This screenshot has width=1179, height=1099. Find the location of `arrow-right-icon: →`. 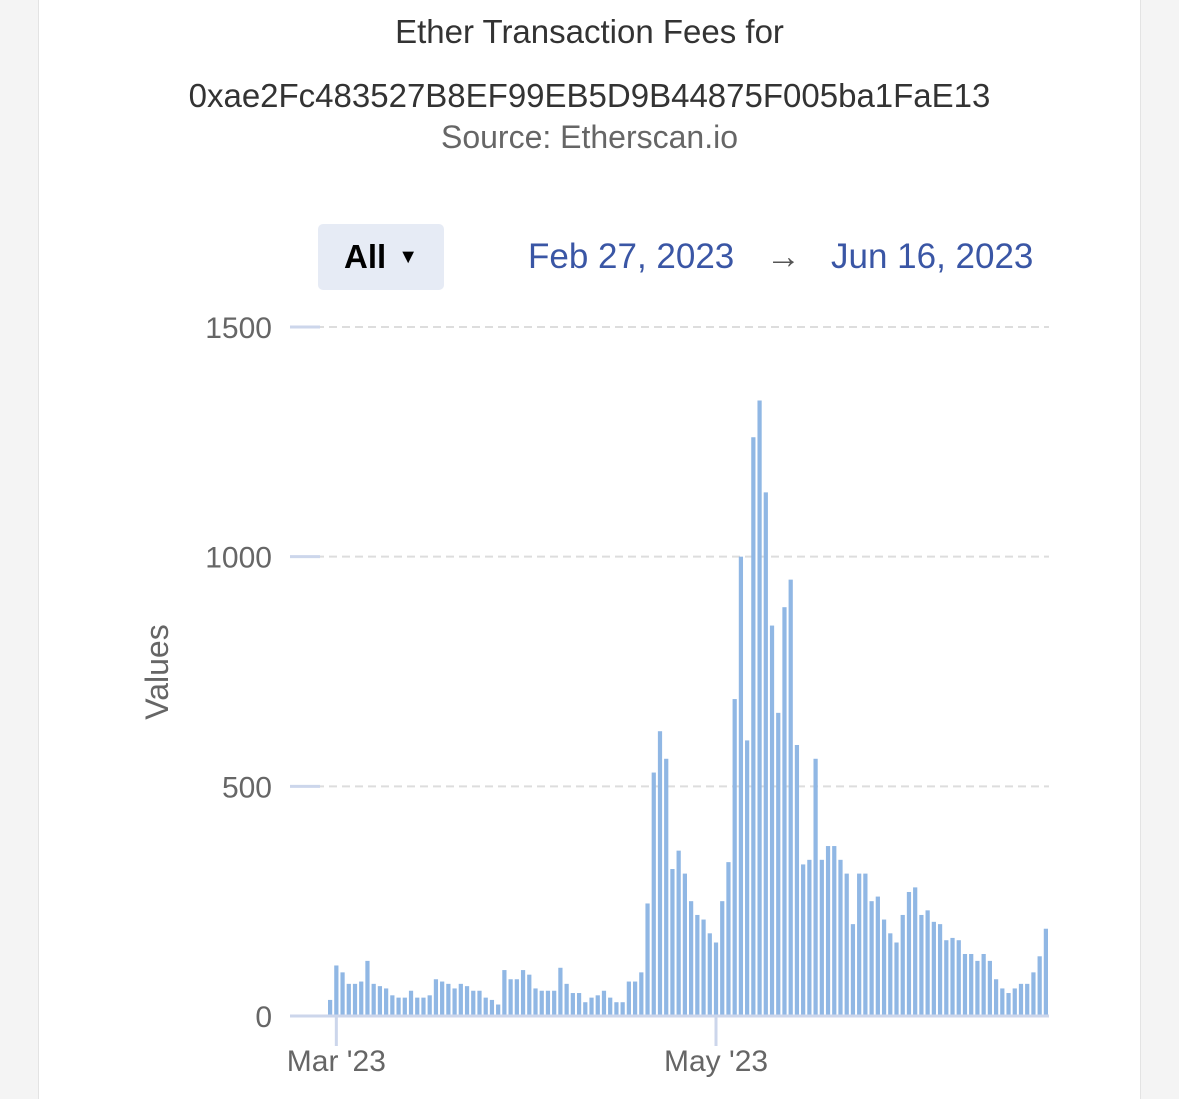

arrow-right-icon: → is located at coordinates (783, 256).